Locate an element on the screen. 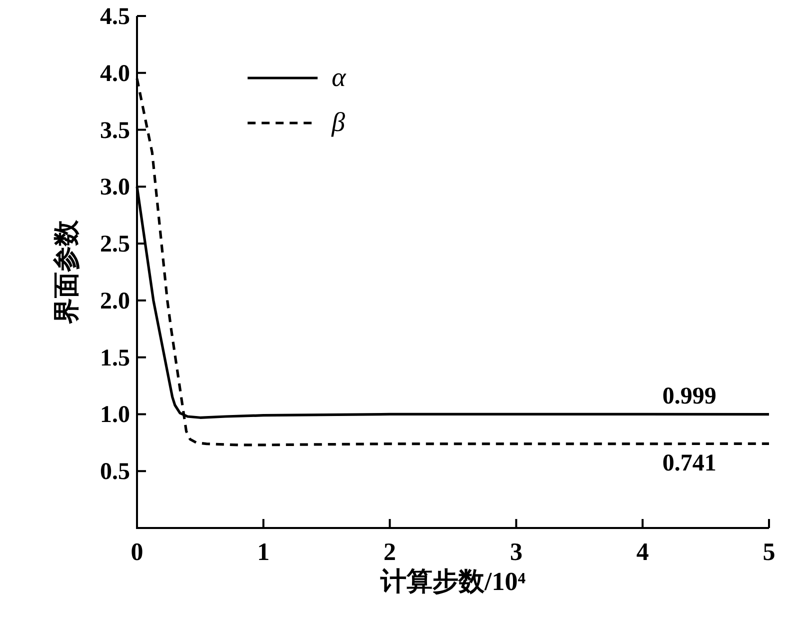  y-tick-label: 3.5 is located at coordinates (115, 131).